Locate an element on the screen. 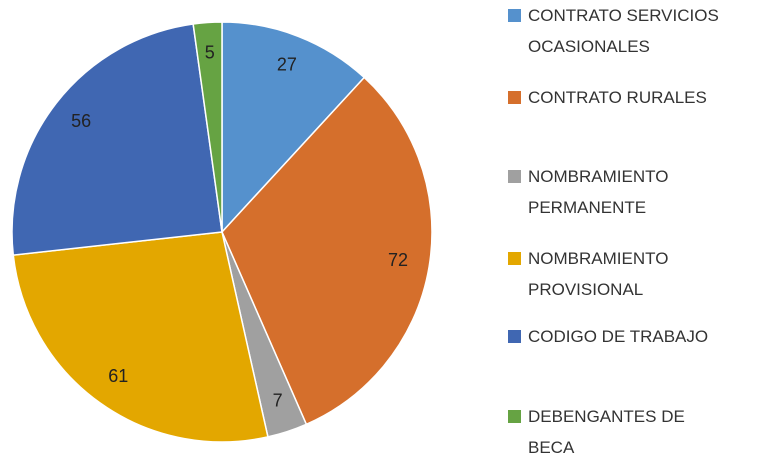  data-label: 56 is located at coordinates (81, 121).